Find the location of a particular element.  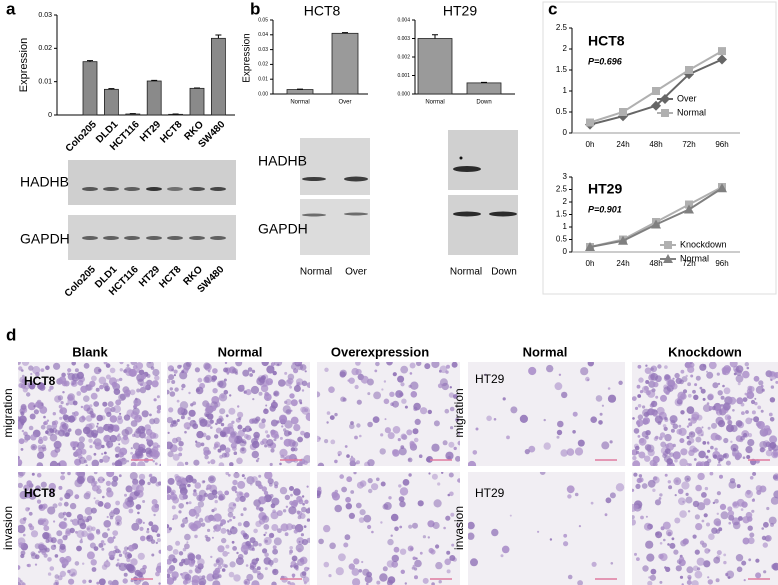

y-tick-label: 0 is located at coordinates (50, 115).